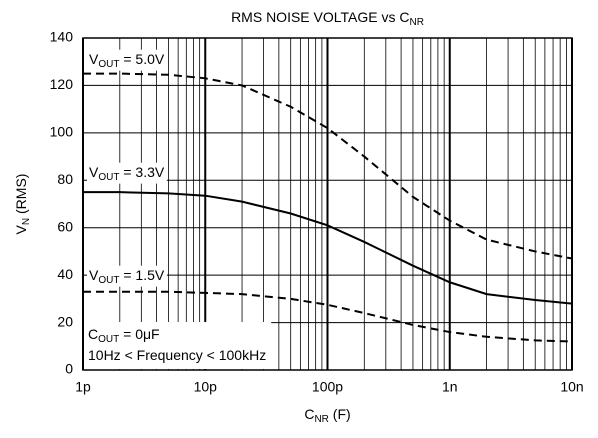  I want to click on legend-label-part: = 3.3V, so click(141, 172).